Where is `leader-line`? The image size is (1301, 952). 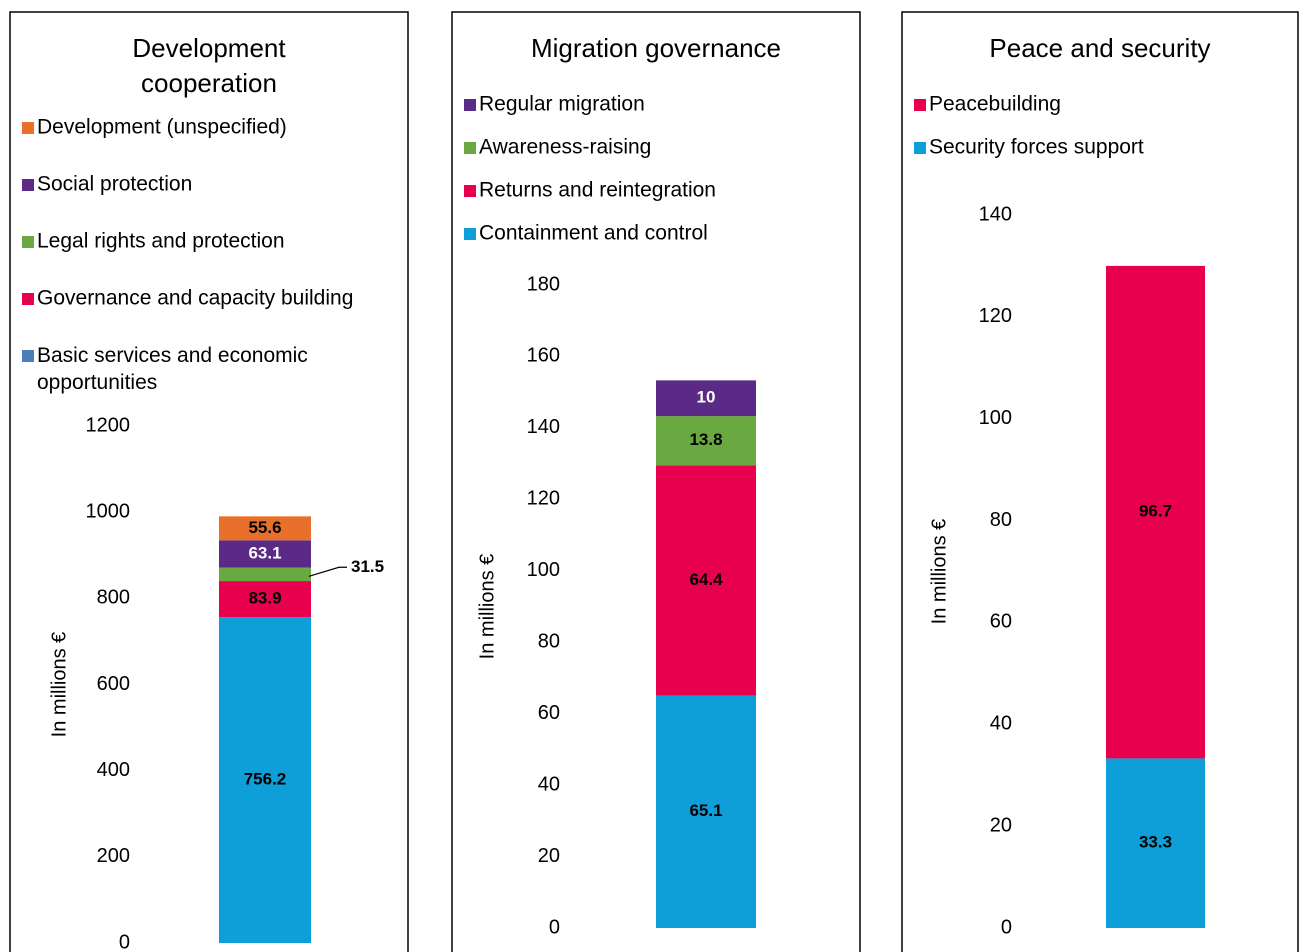 leader-line is located at coordinates (327, 571).